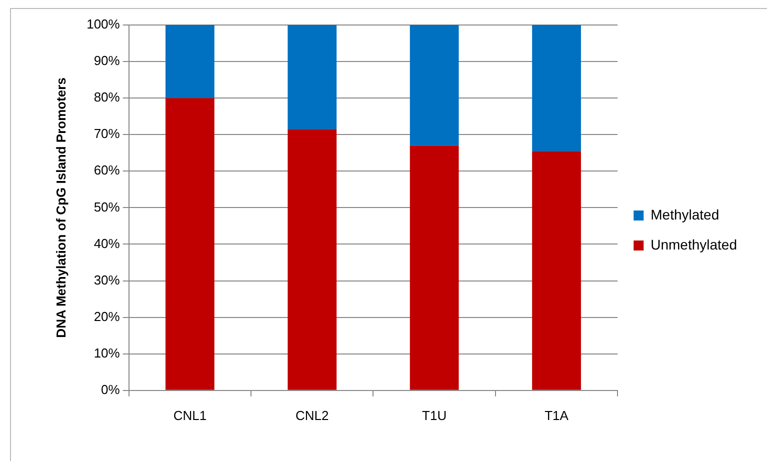 This screenshot has height=461, width=767. Describe the element at coordinates (107, 170) in the screenshot. I see `y-tick-label: 60%` at that location.